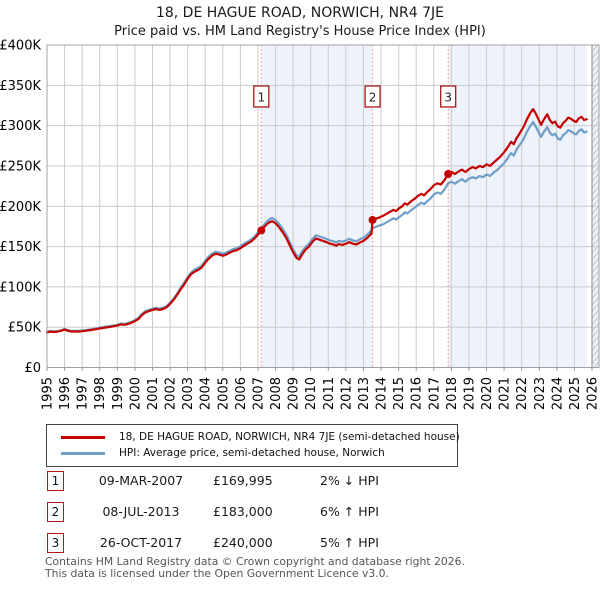  I want to click on x-axis-label: 2014, so click(382, 393).